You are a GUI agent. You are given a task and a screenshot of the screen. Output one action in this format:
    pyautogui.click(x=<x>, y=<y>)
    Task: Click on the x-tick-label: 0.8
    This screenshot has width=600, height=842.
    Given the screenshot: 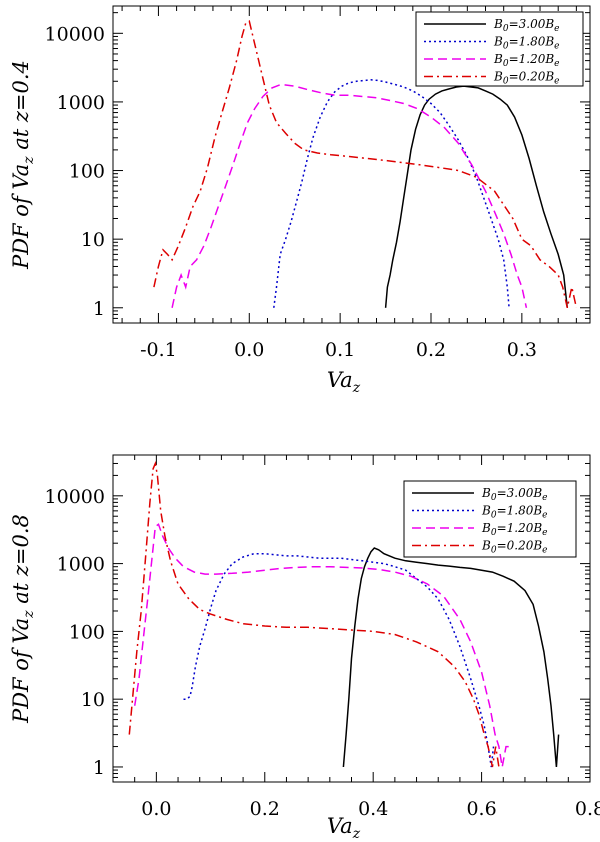 What is the action you would take?
    pyautogui.click(x=587, y=809)
    